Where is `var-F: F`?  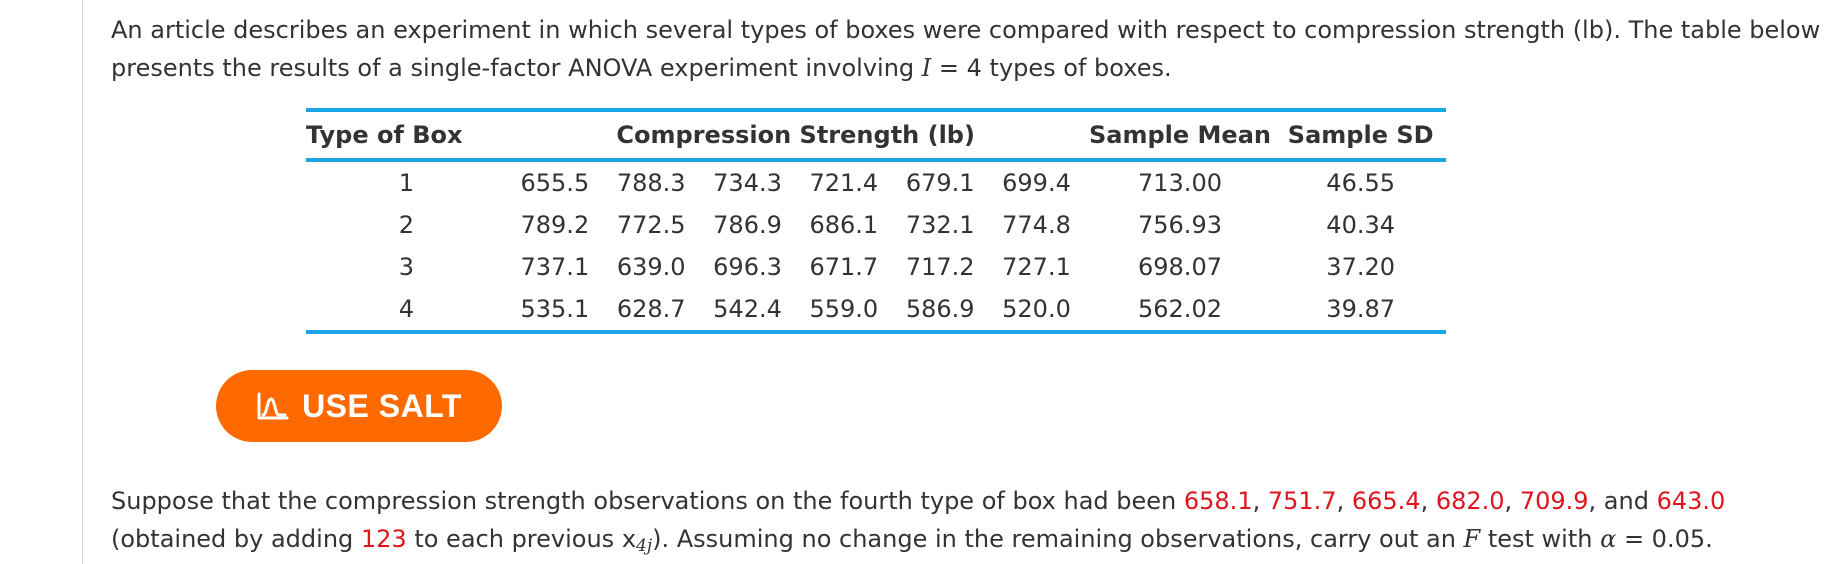
var-F: F is located at coordinates (1472, 539).